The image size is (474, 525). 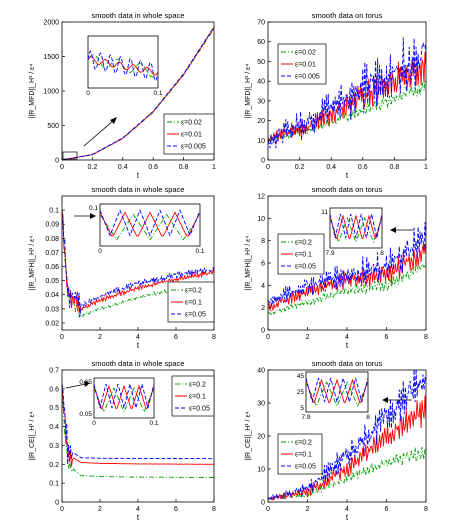 I want to click on inset-y-tick-label: 0.1, so click(x=93, y=208).